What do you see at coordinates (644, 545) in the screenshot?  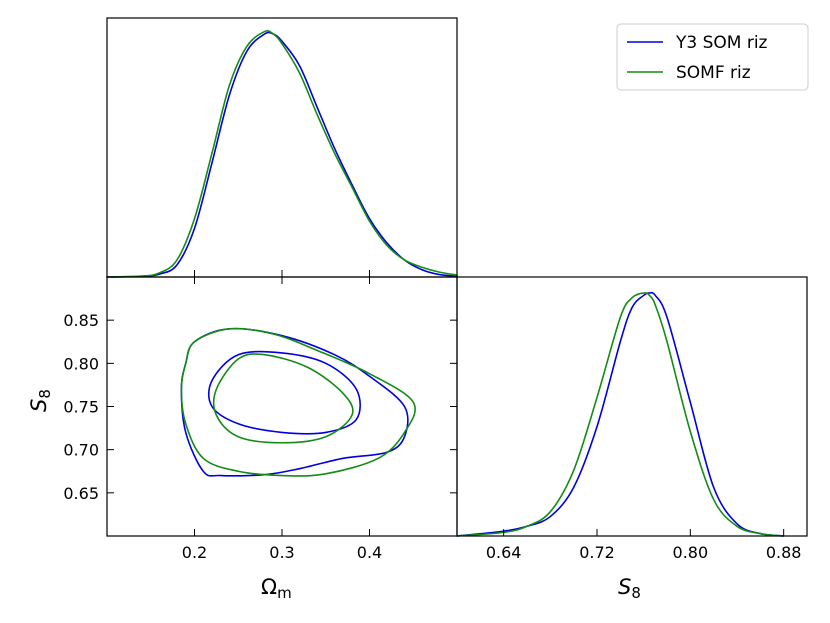 I see `s8-x-ticks: 0.64 0.72 0.80 0.88` at bounding box center [644, 545].